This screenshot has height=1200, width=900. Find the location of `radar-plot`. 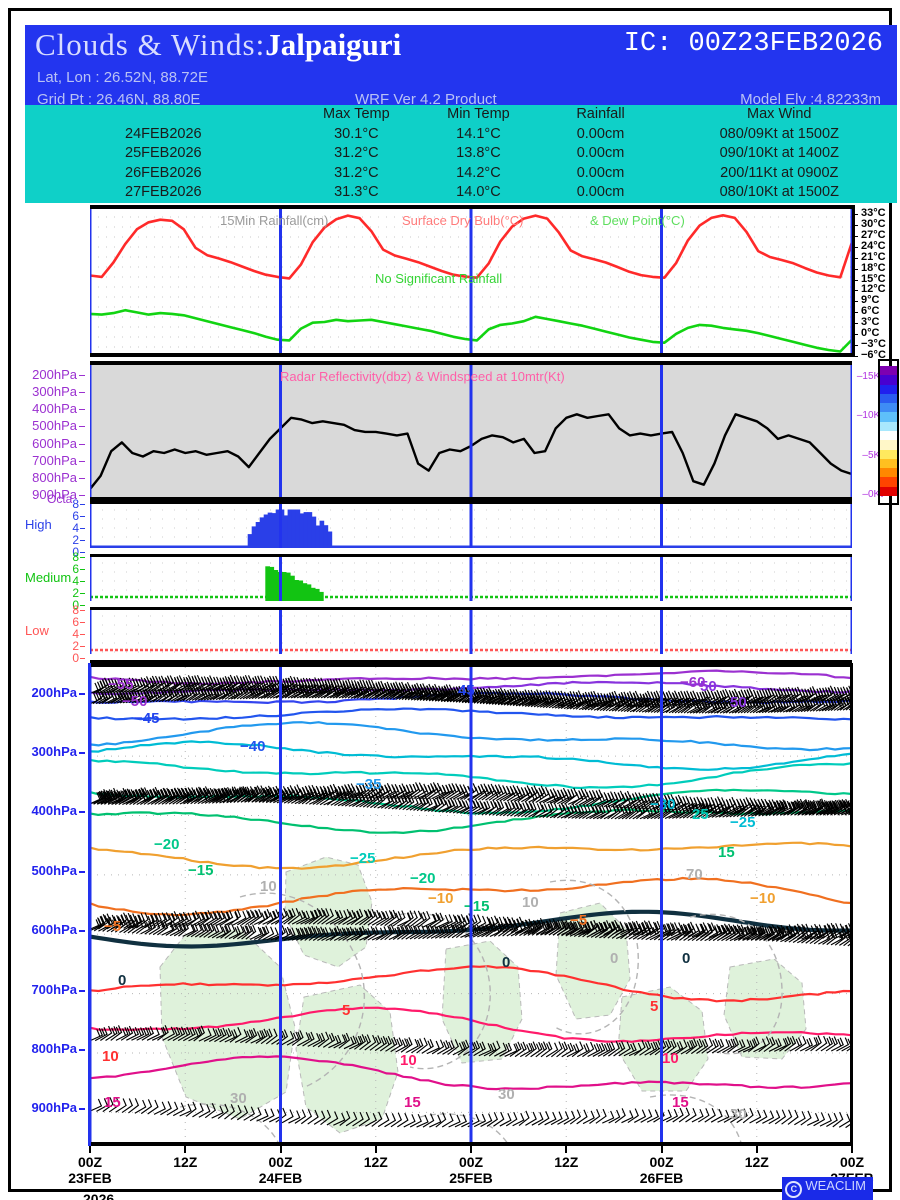

radar-plot is located at coordinates (471, 431).